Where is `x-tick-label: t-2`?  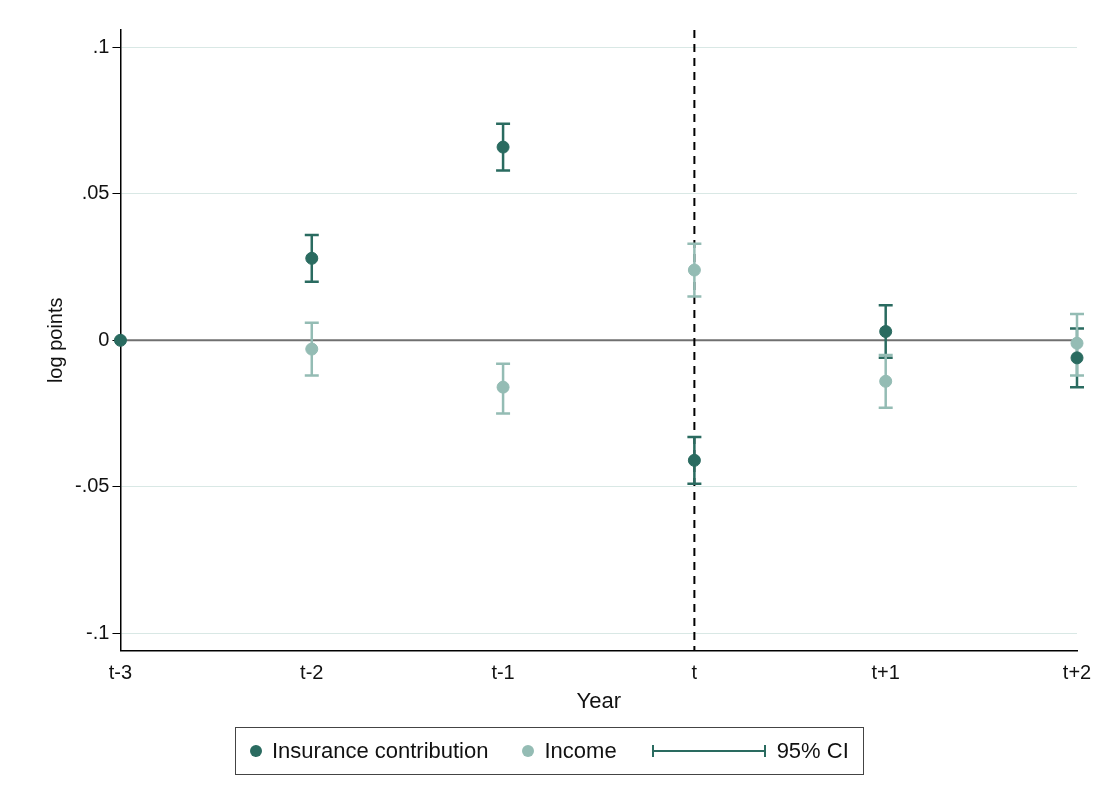
x-tick-label: t-2 is located at coordinates (312, 672).